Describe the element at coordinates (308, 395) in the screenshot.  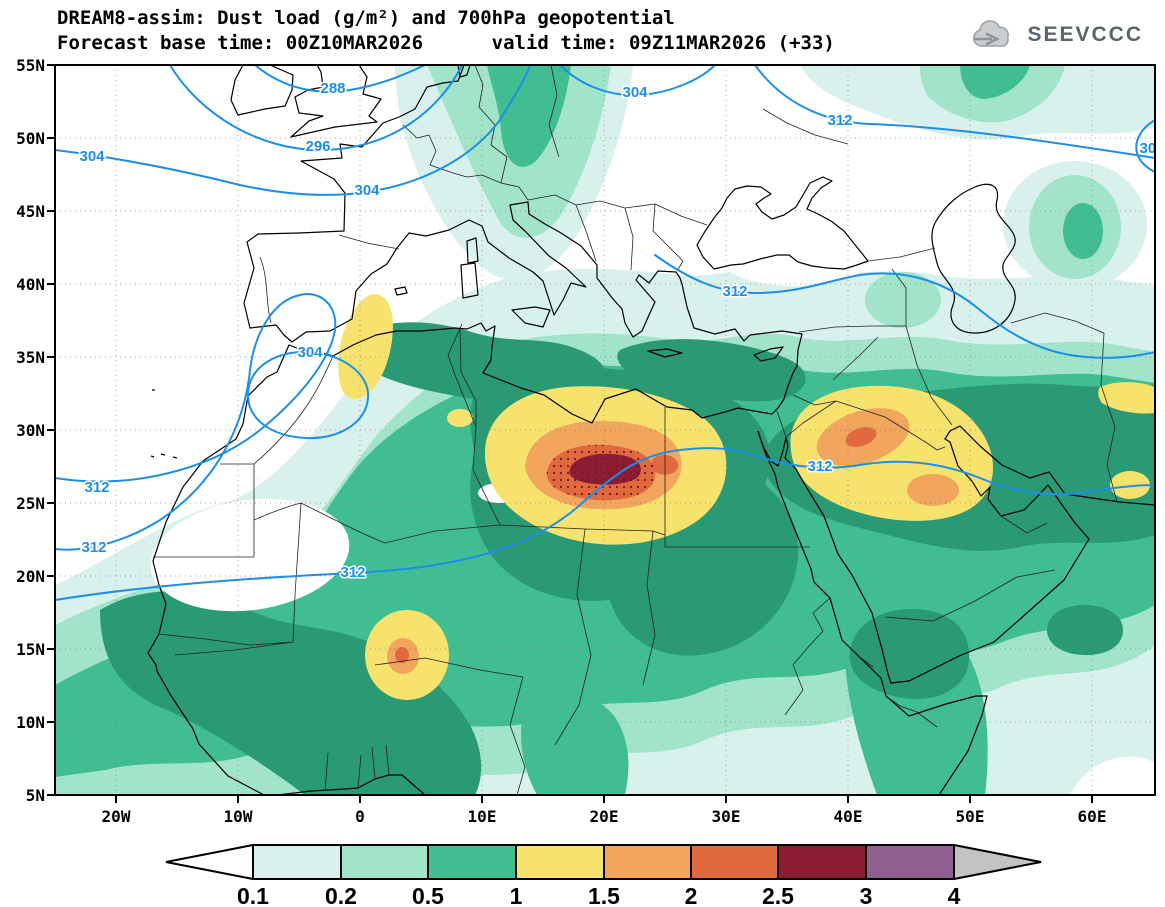
I see `contour-304-low` at that location.